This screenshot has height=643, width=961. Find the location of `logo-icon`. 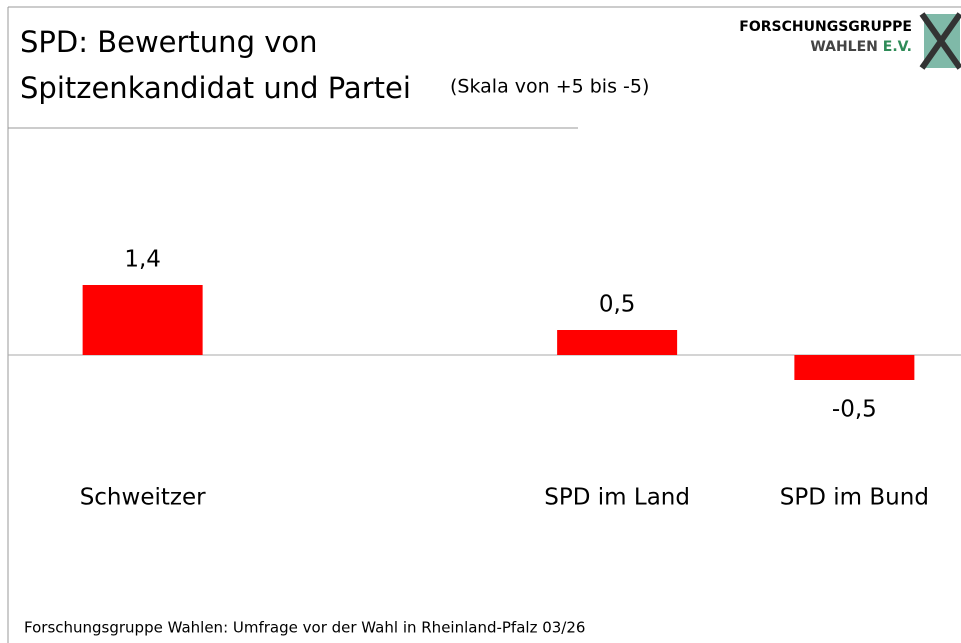

logo-icon is located at coordinates (940, 41).